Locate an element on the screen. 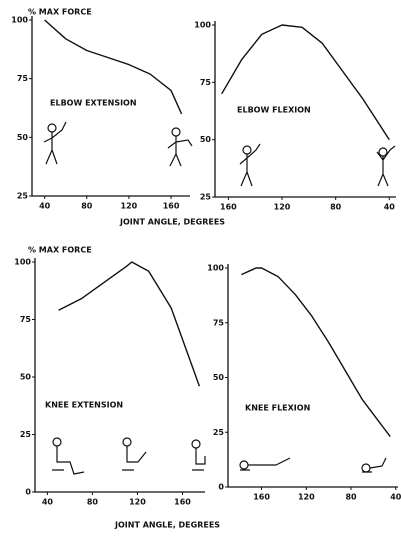 The width and height of the screenshot is (401, 536). panel-title: KNEE FLEXION is located at coordinates (277, 408).